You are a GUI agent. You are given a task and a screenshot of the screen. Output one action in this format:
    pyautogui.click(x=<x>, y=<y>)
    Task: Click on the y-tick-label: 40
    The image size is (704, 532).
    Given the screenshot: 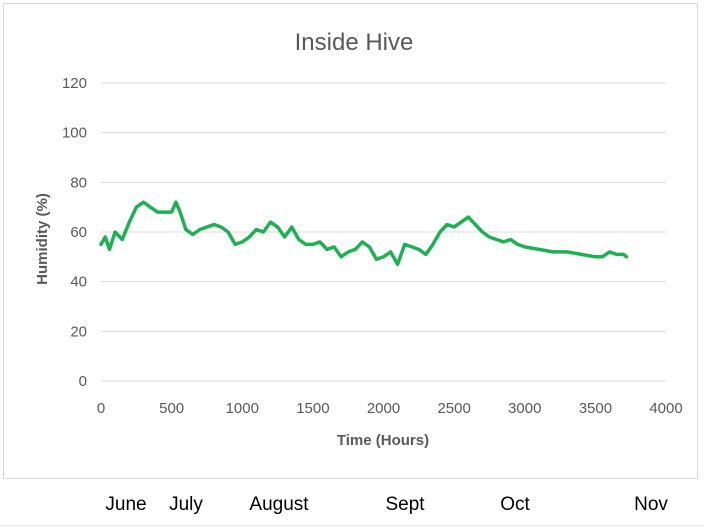 What is the action you would take?
    pyautogui.click(x=78, y=282)
    